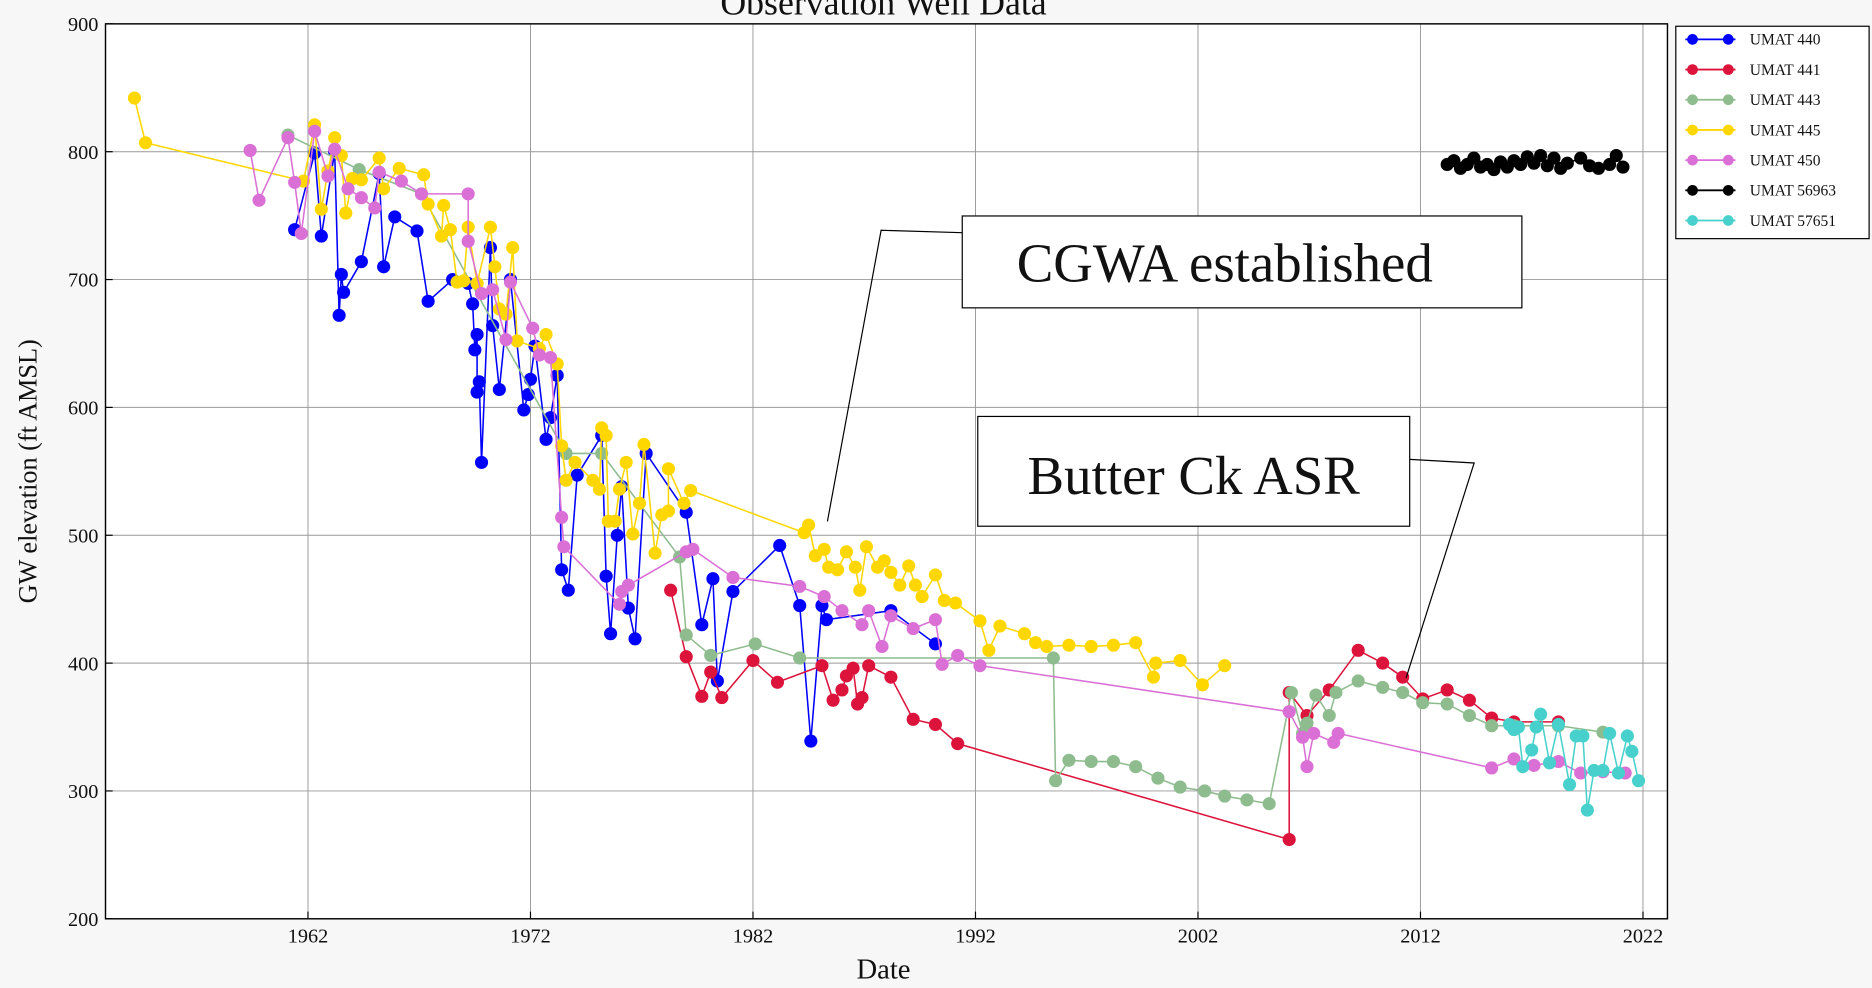 Image resolution: width=1872 pixels, height=988 pixels. What do you see at coordinates (1793, 221) in the screenshot?
I see `legend-label: UMAT 57651` at bounding box center [1793, 221].